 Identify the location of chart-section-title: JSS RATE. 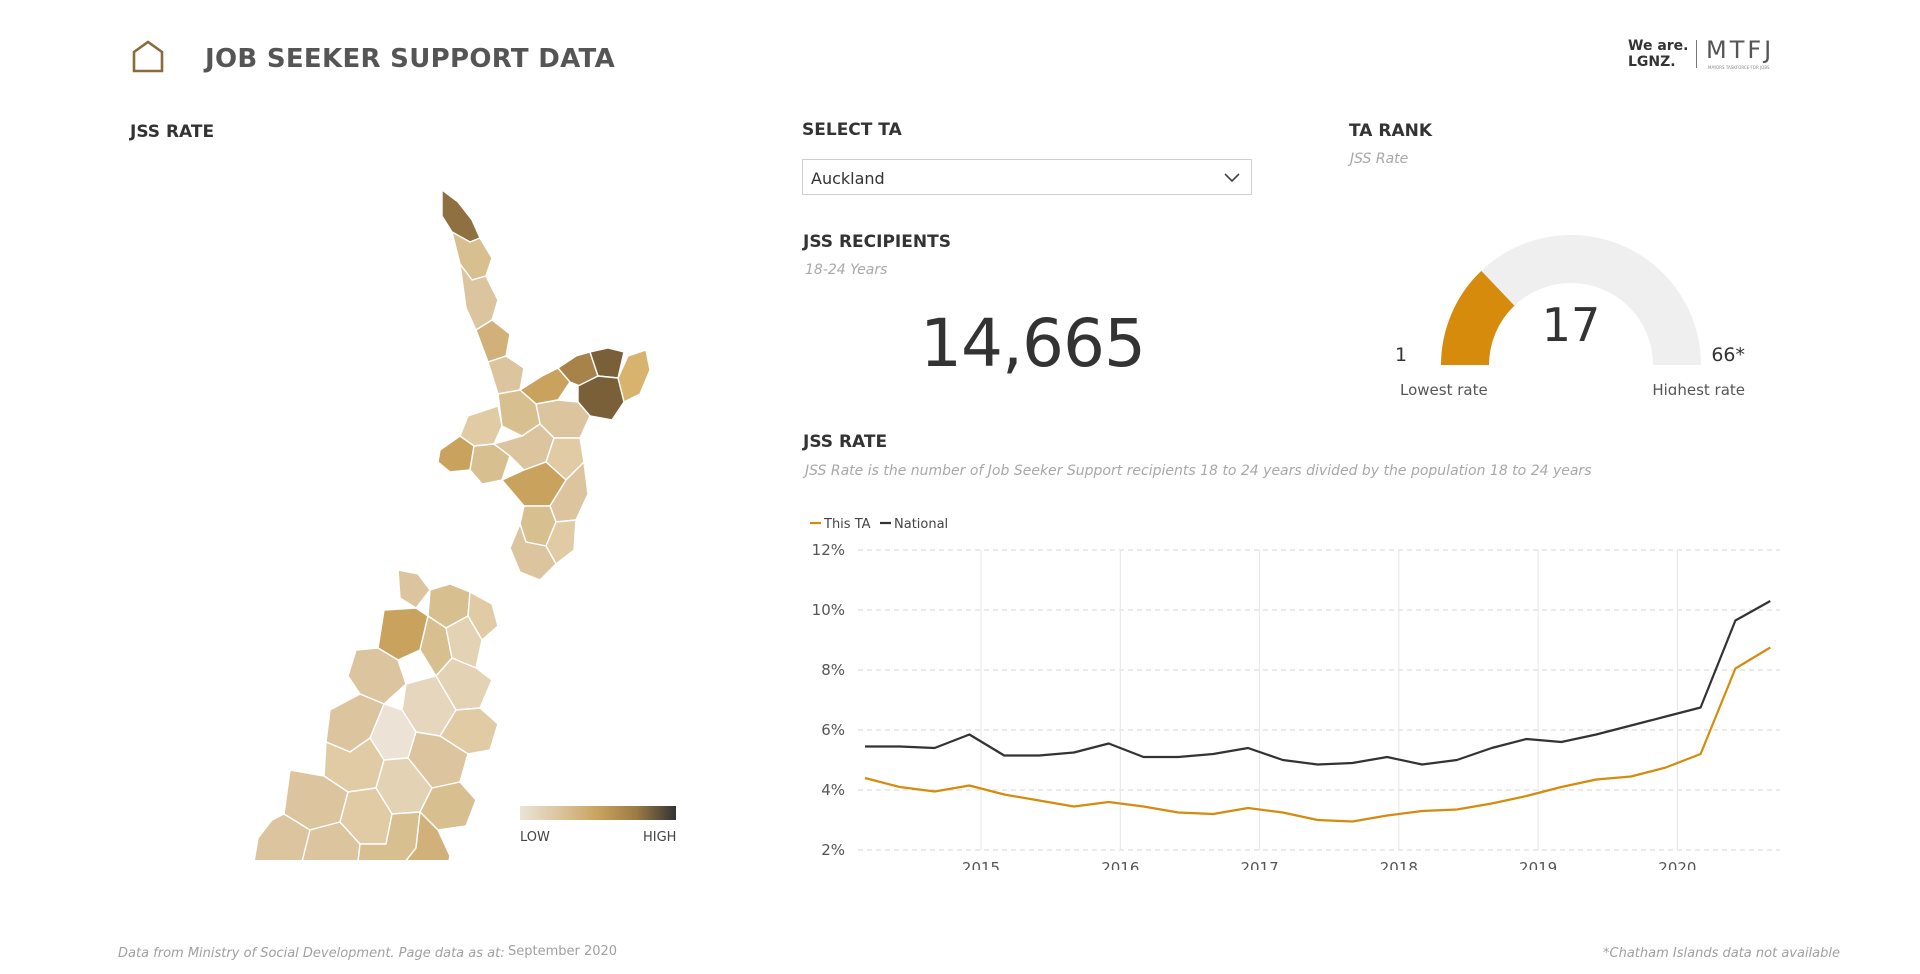
(845, 442).